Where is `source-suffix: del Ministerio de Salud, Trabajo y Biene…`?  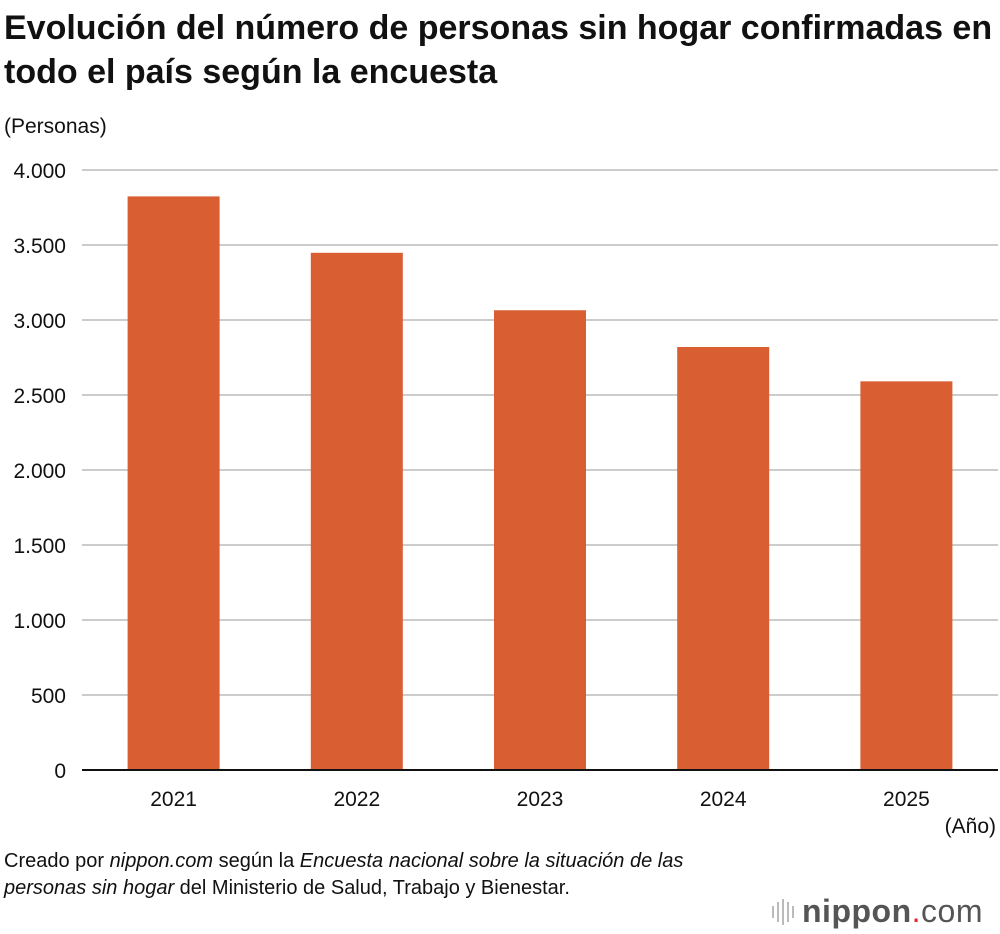
source-suffix: del Ministerio de Salud, Trabajo y Biene… is located at coordinates (372, 888).